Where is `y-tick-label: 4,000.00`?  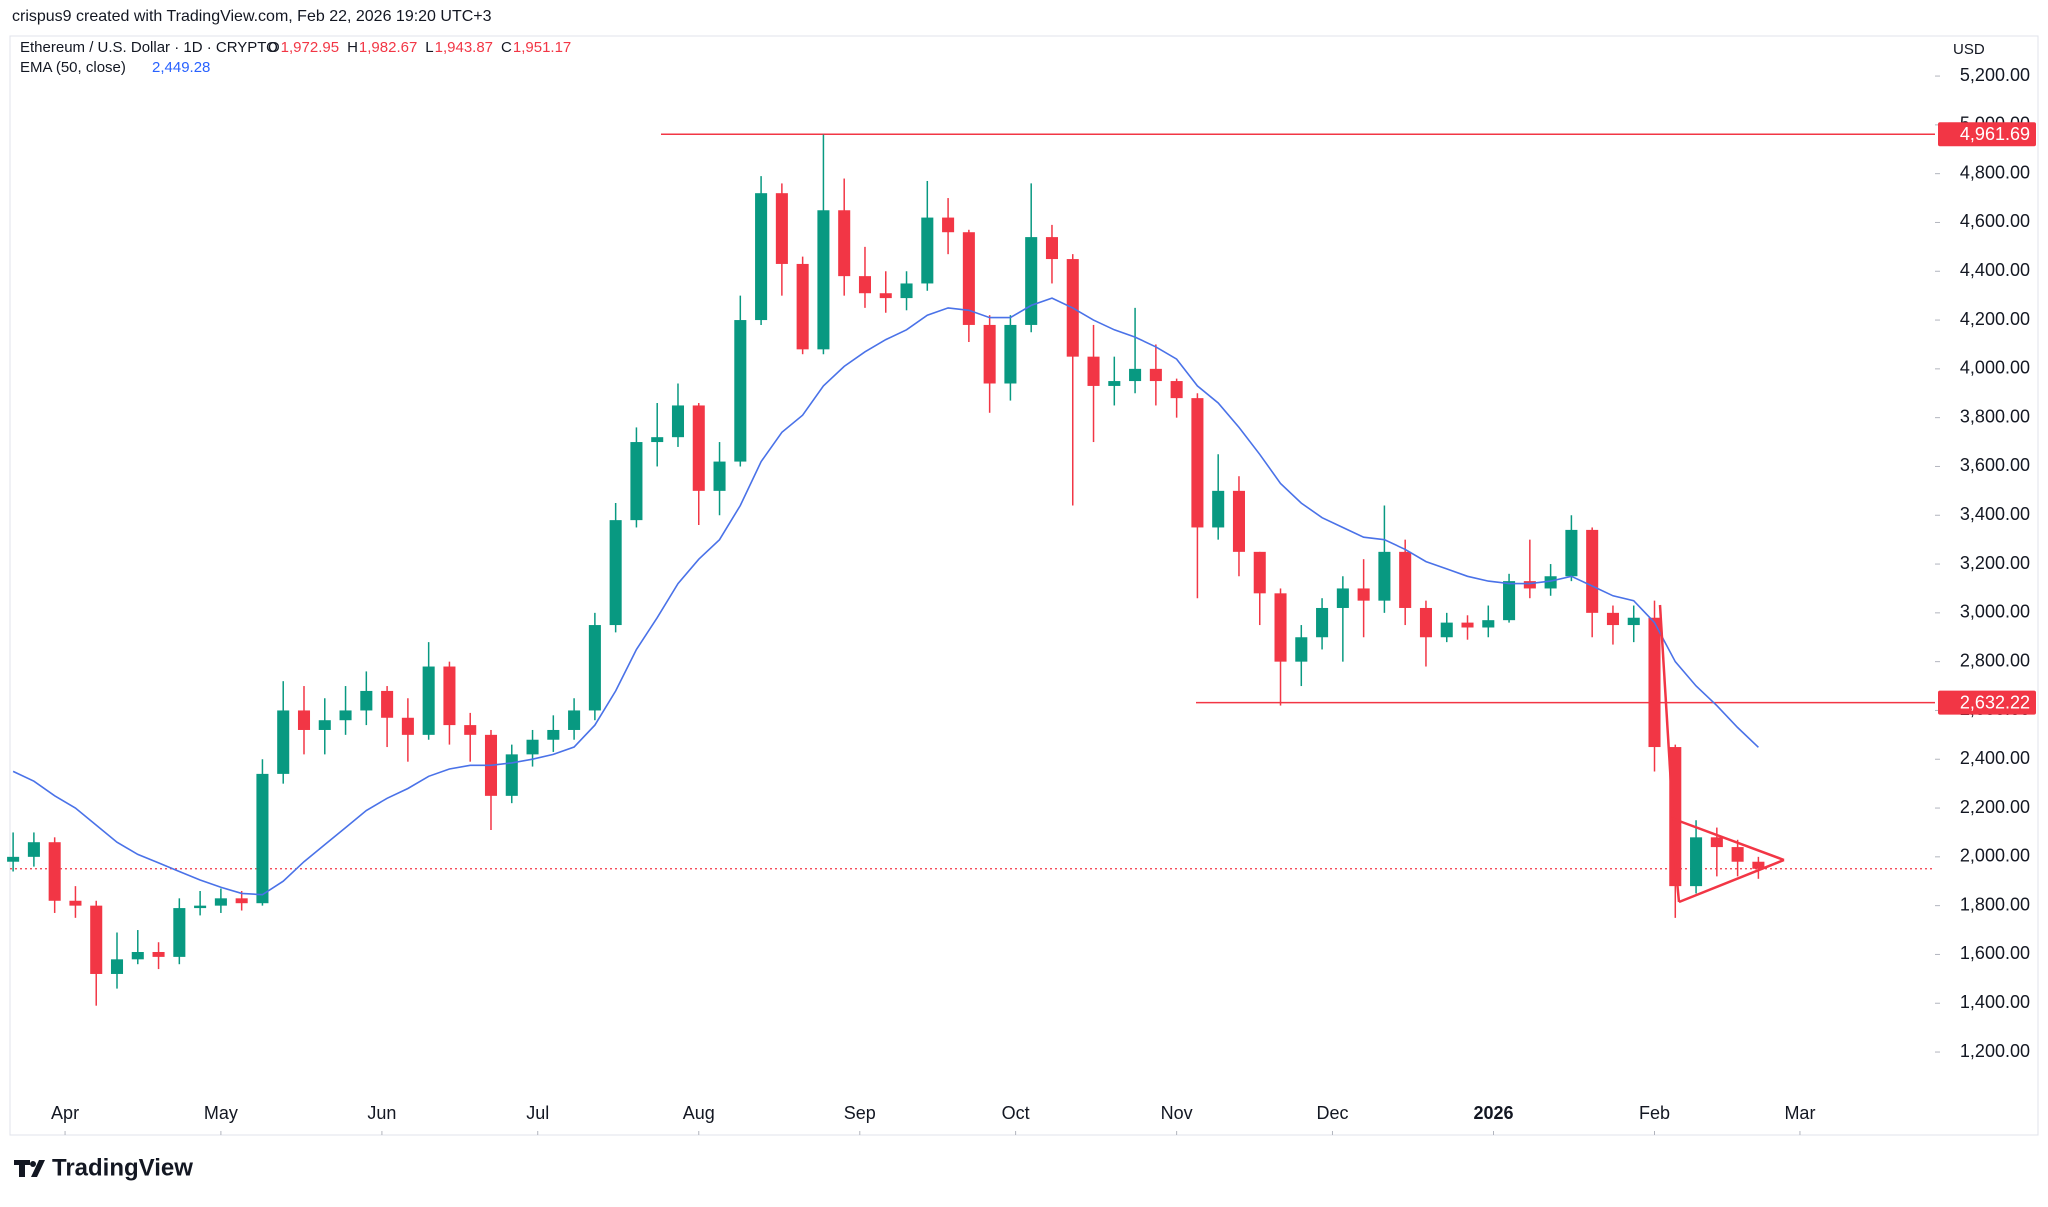 y-tick-label: 4,000.00 is located at coordinates (1995, 368).